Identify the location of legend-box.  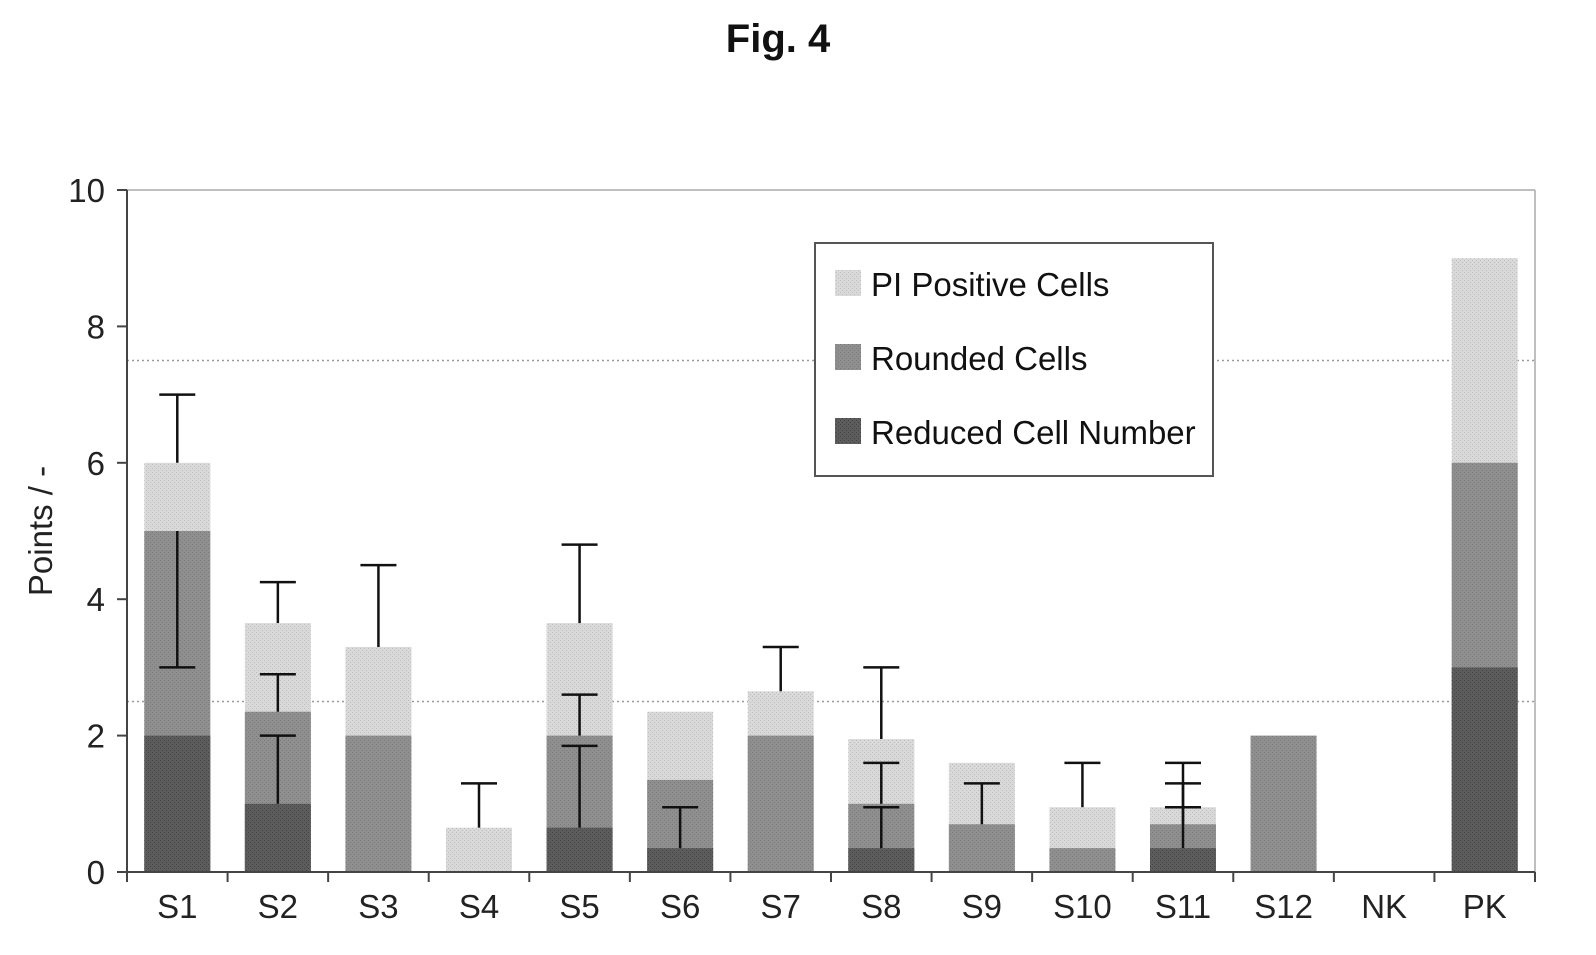
(1014, 359).